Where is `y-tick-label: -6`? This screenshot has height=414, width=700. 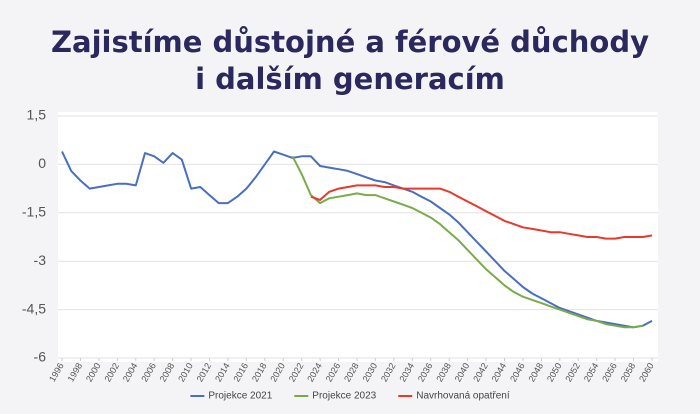
y-tick-label: -6 is located at coordinates (40, 357).